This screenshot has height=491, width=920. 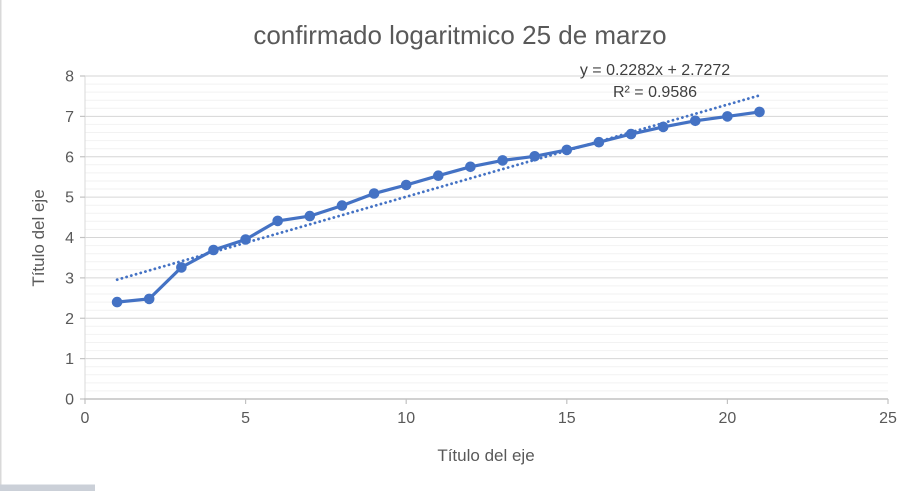 I want to click on y-tick-label: 4, so click(x=69, y=238).